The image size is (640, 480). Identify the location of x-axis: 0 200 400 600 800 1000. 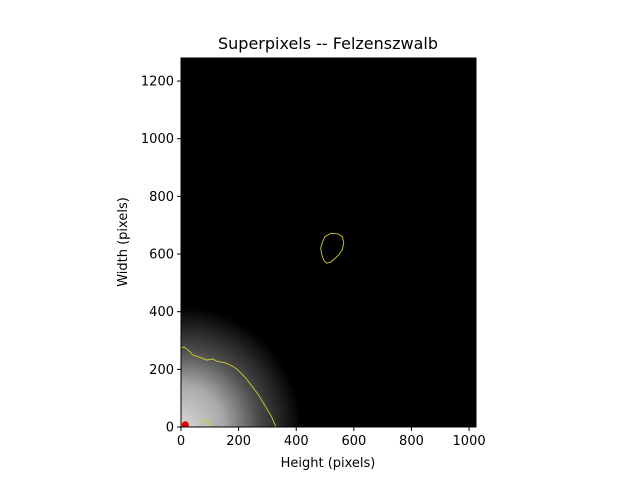
(331, 438).